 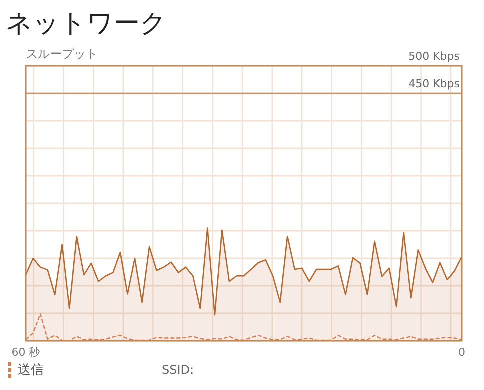 What do you see at coordinates (86, 24) in the screenshot?
I see `chart-title: ネットワーク` at bounding box center [86, 24].